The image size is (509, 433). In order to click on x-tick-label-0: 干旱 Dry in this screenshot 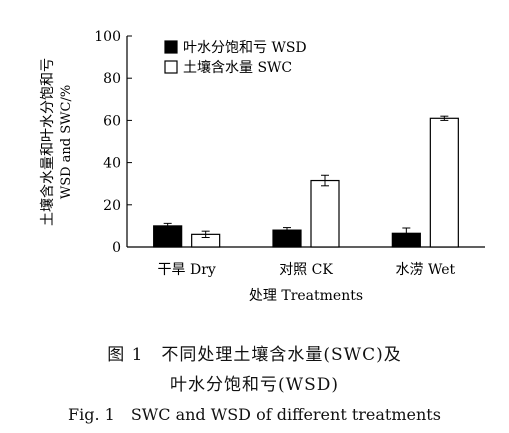, I will do `click(187, 270)`.